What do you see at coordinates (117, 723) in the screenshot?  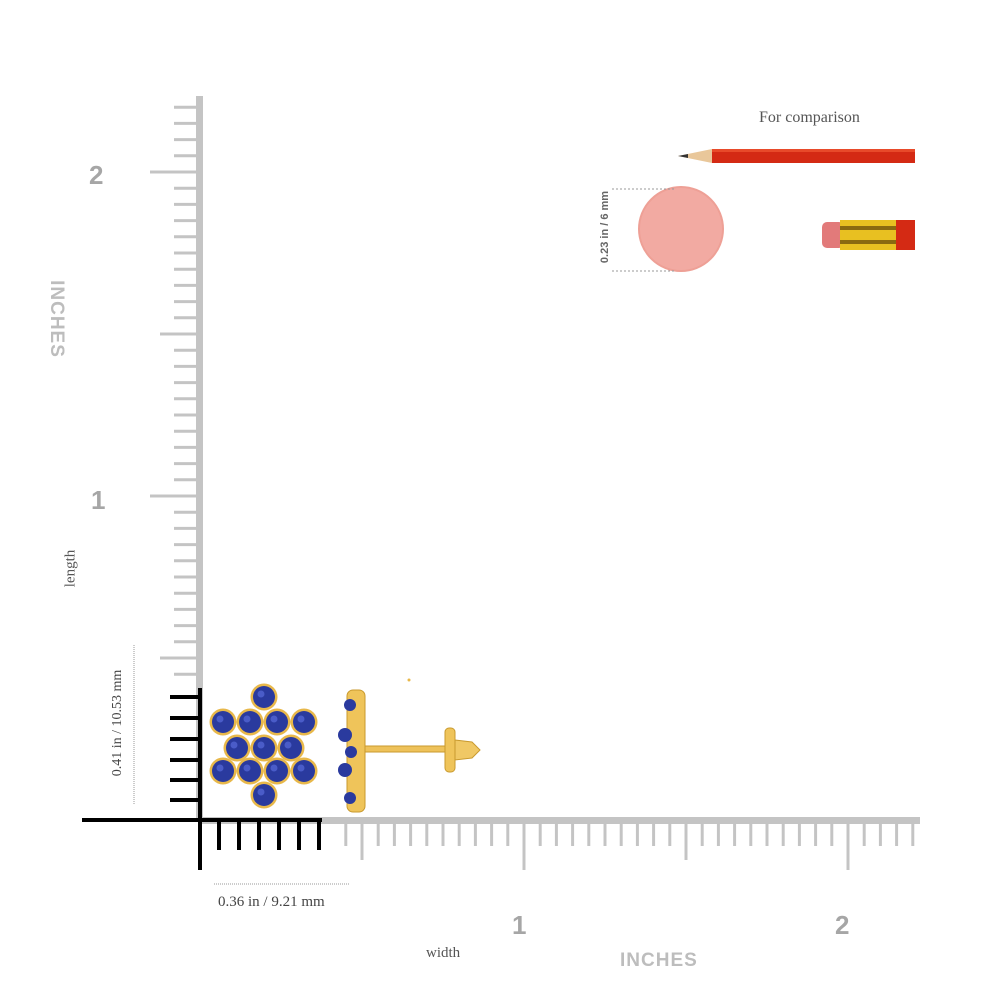 I see `product-height-label: 0.41 in / 10.53 mm` at bounding box center [117, 723].